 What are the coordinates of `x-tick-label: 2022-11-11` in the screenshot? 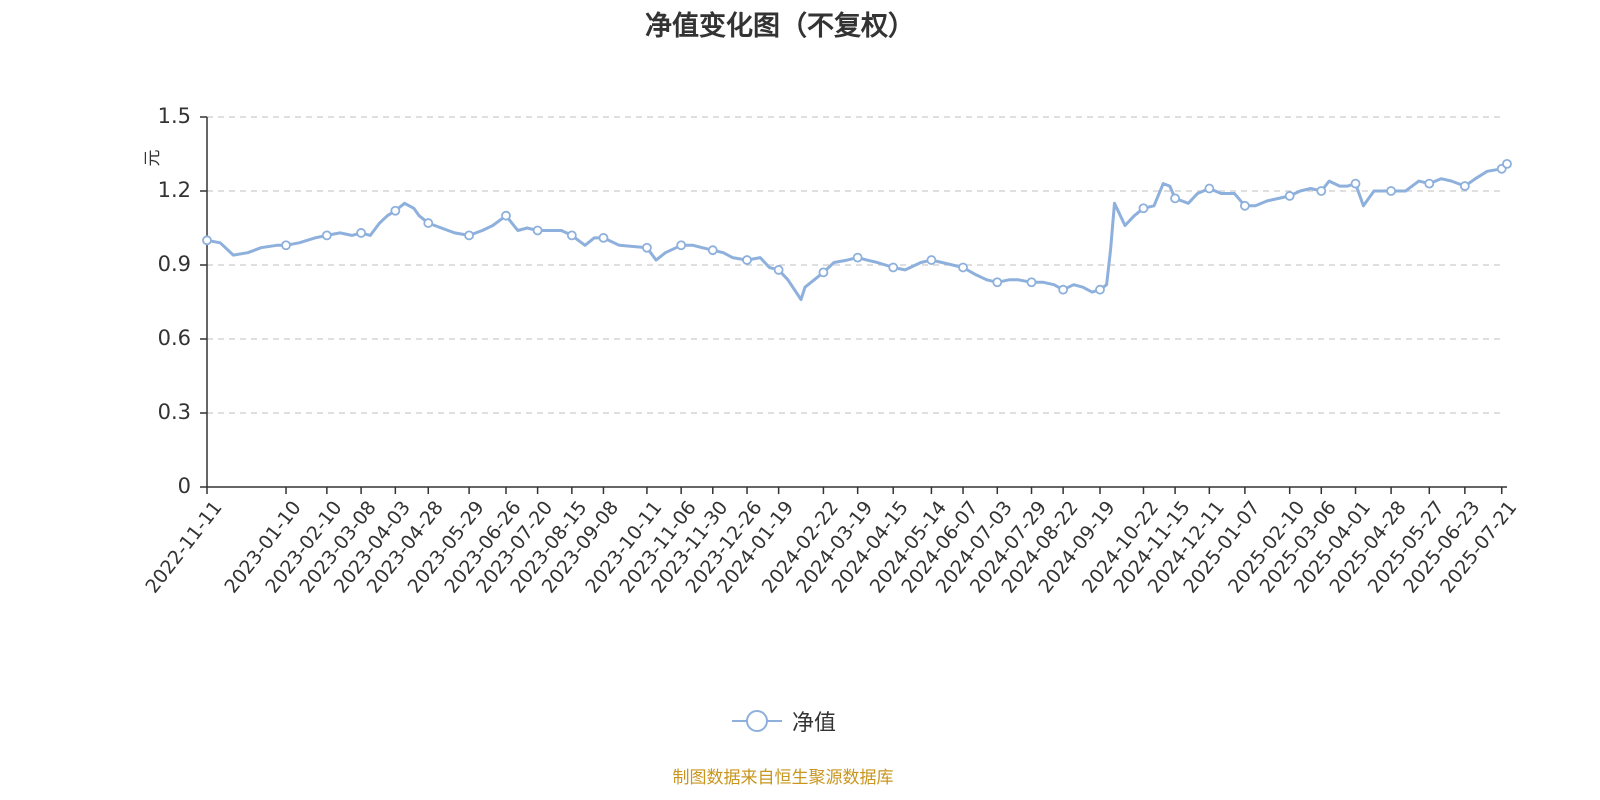 It's located at (183, 547).